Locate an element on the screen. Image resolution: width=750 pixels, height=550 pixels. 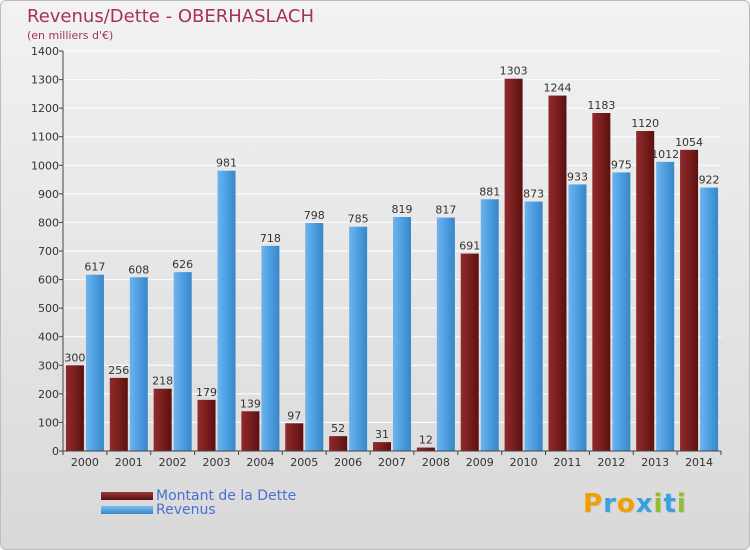
y-tick-label: 300 is located at coordinates (48, 365).